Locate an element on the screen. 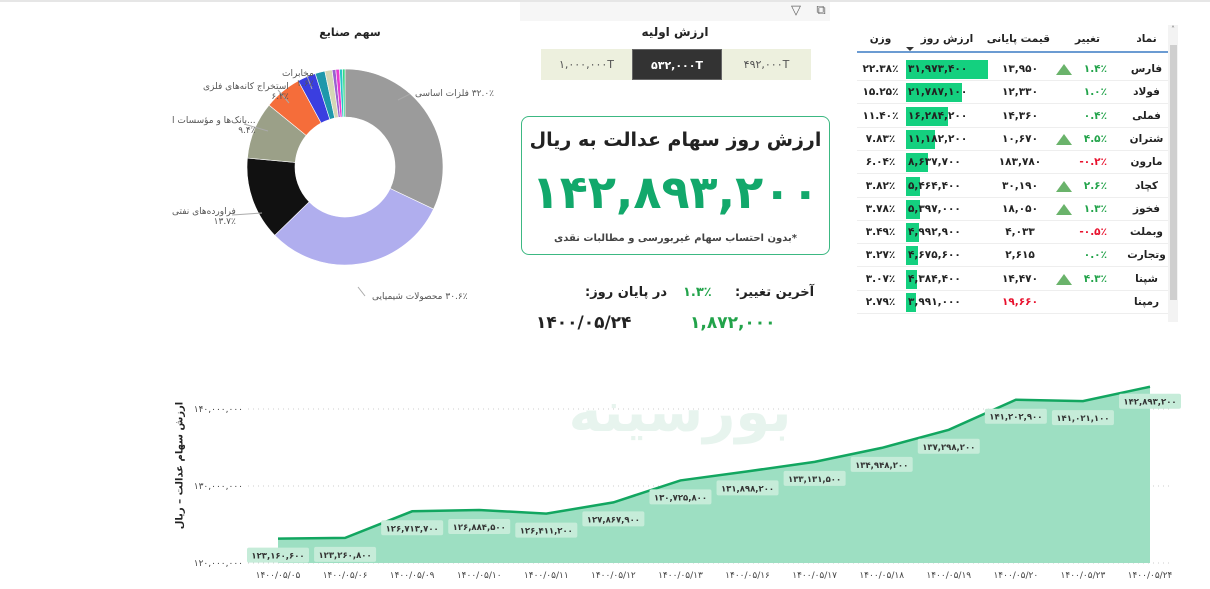  value-text: ۱۱,۱۸۲,۲۰۰ is located at coordinates (938, 138).